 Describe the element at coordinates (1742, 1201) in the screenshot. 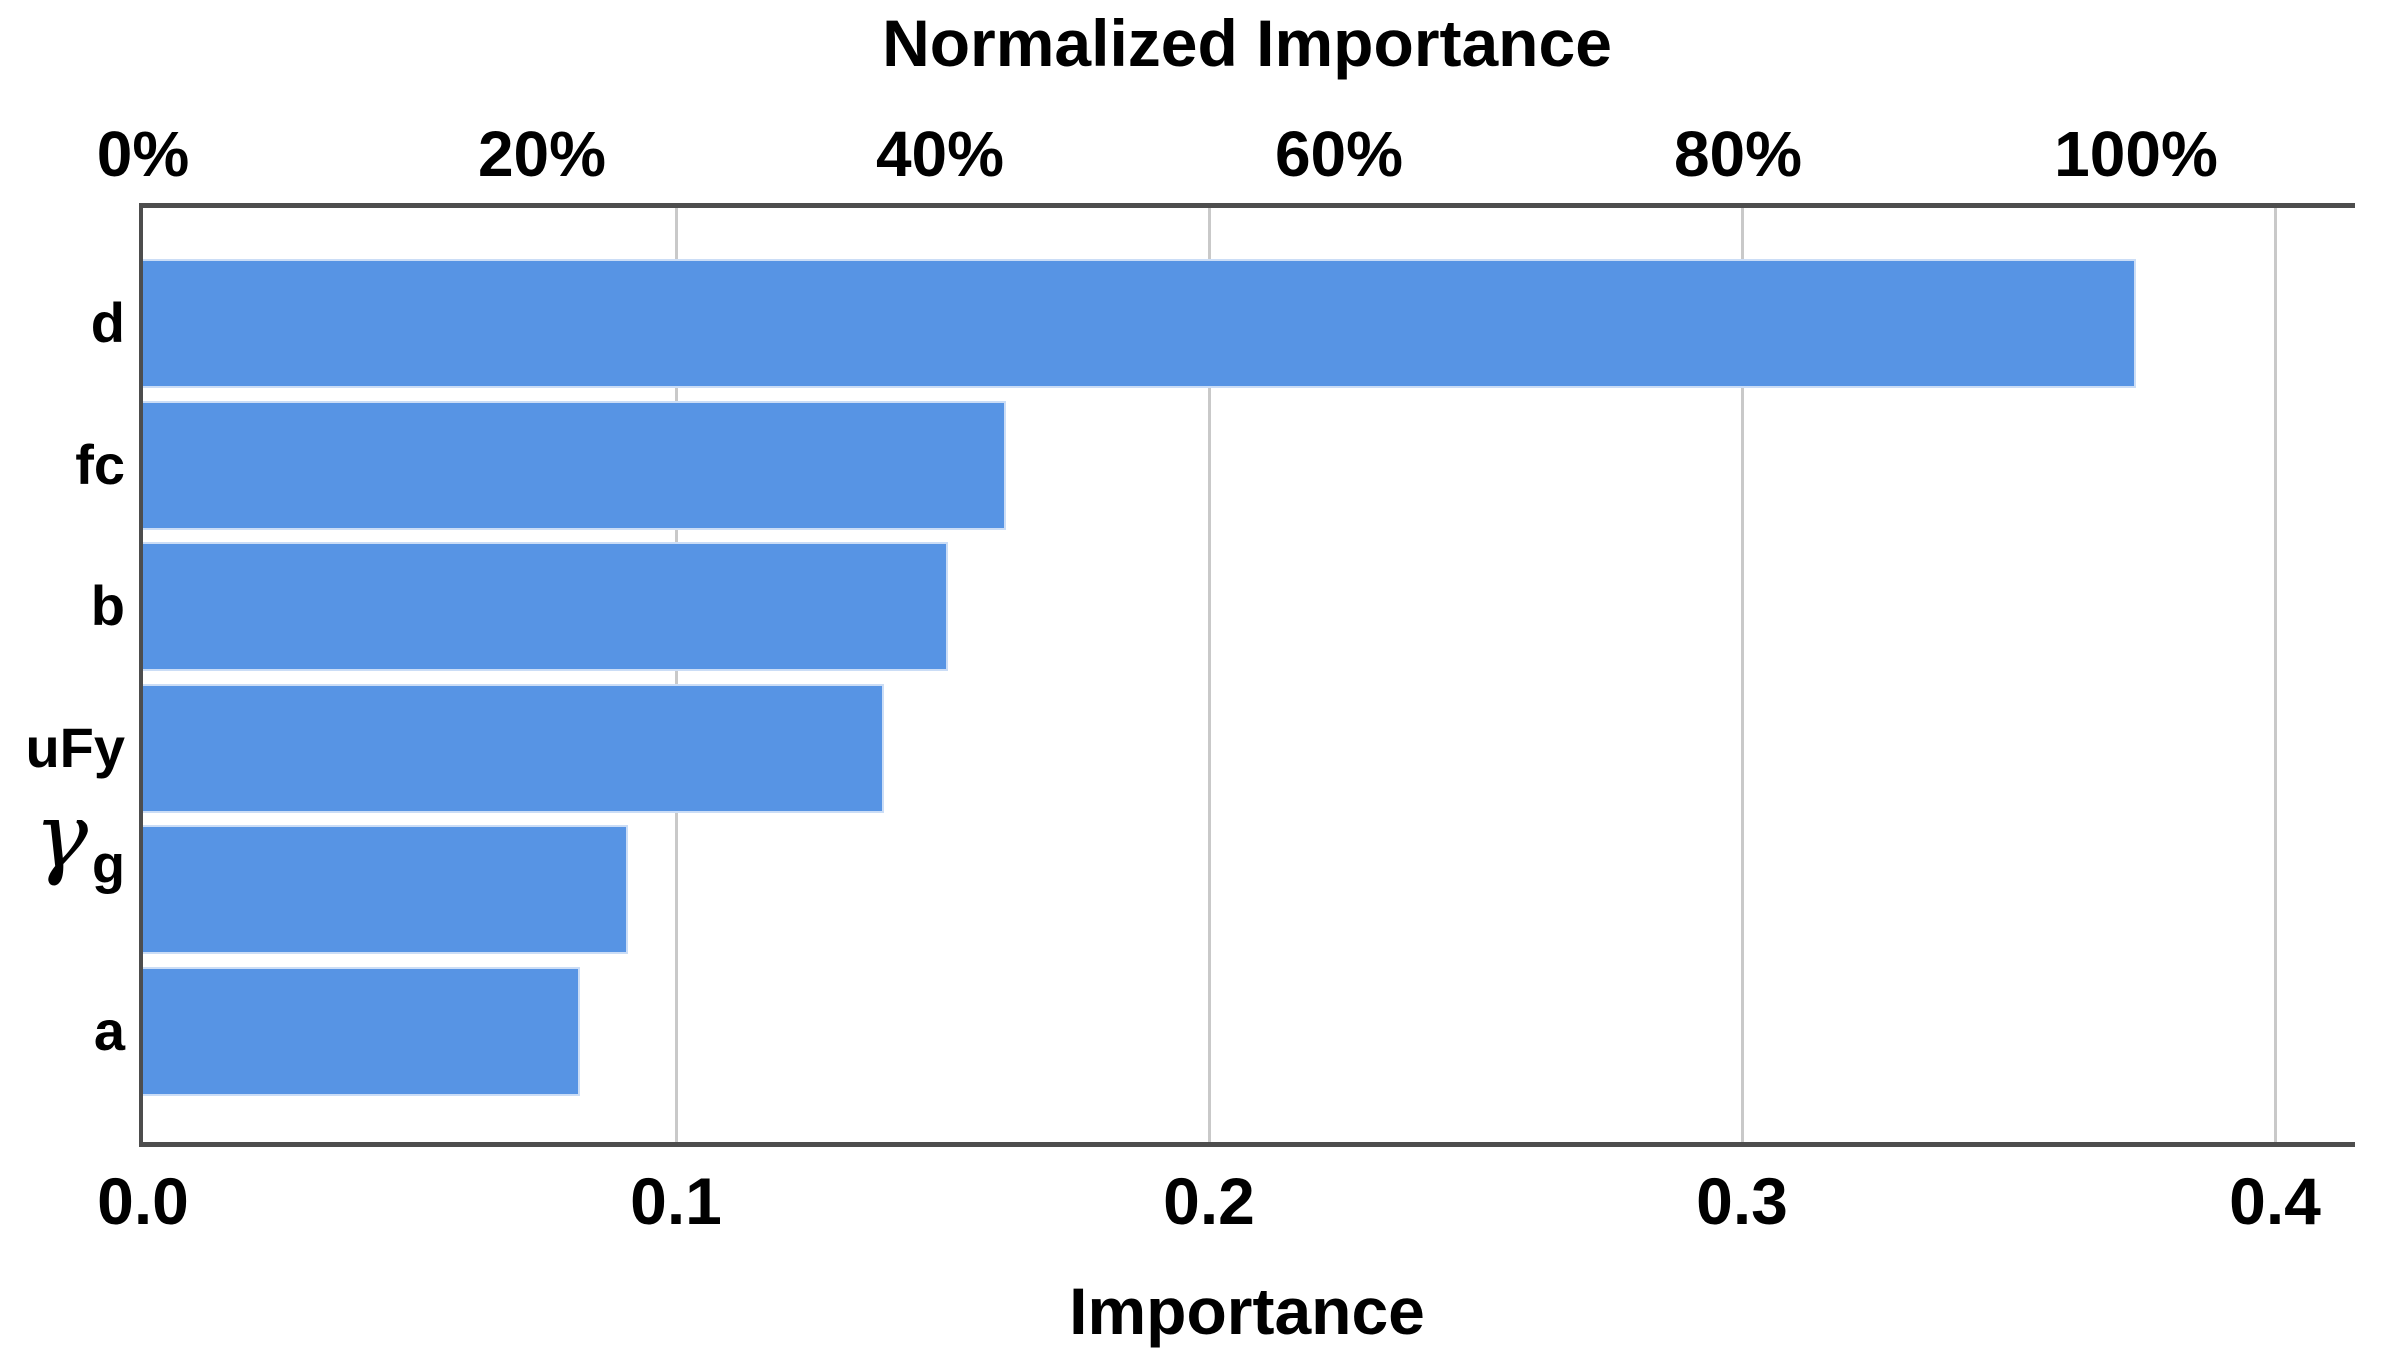

I see `bottom-tick-label: 0.3` at that location.